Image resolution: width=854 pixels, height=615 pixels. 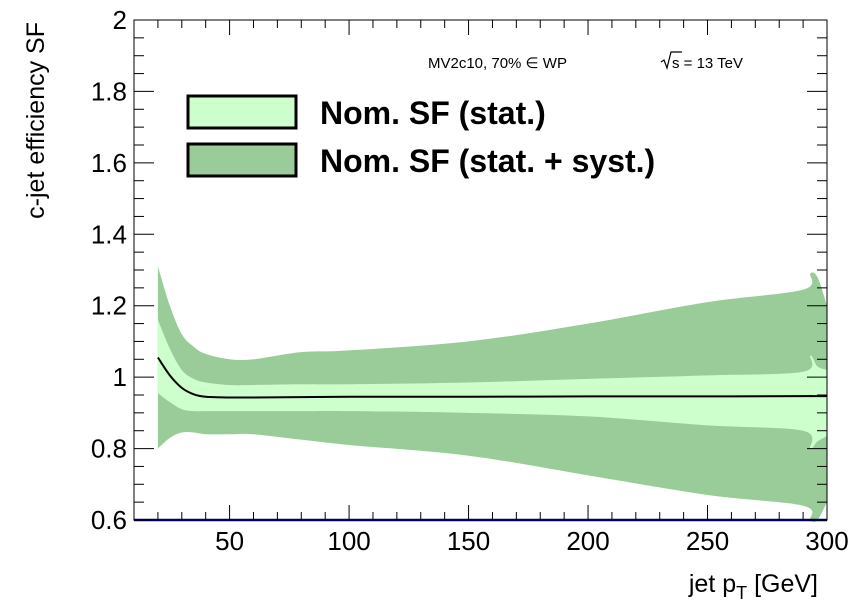 I want to click on legend-label-syst: Nom. SF (stat. + syst.), so click(x=487, y=161).